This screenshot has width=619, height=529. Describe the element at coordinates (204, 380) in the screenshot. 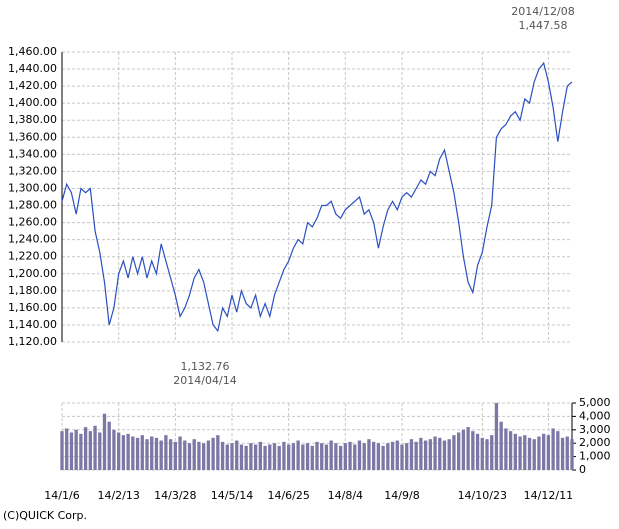

I see `annotation: 2014/04/14` at that location.